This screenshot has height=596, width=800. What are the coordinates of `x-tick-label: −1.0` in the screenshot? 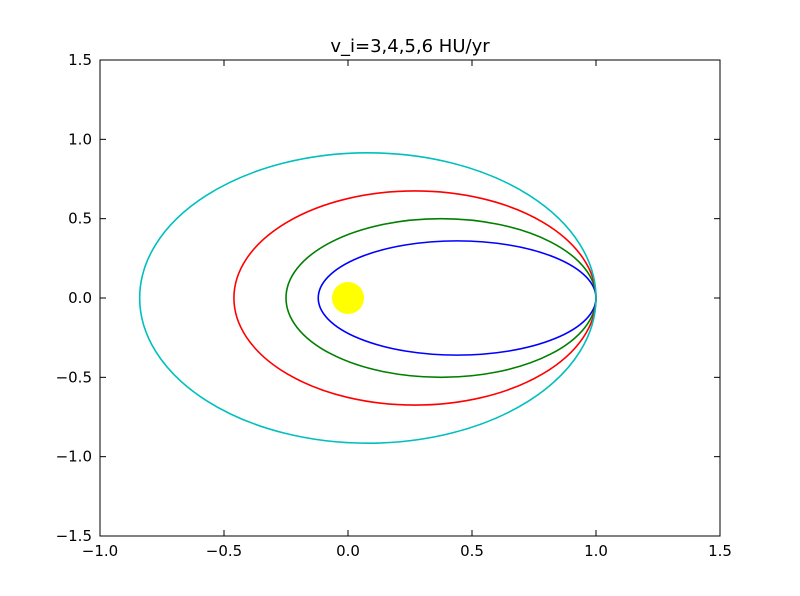 It's located at (100, 551).